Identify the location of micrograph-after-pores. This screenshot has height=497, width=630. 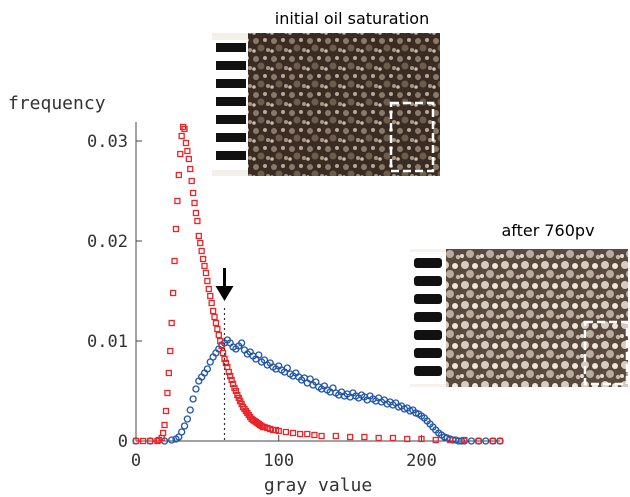
(537, 318).